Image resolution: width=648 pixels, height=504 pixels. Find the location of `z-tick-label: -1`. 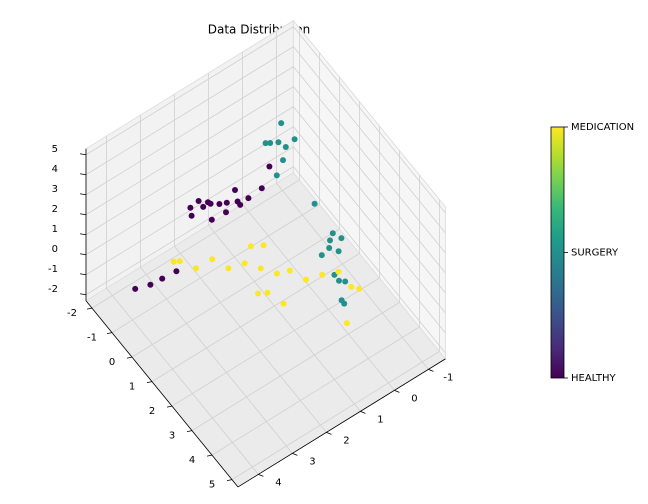

z-tick-label: -1 is located at coordinates (53, 269).